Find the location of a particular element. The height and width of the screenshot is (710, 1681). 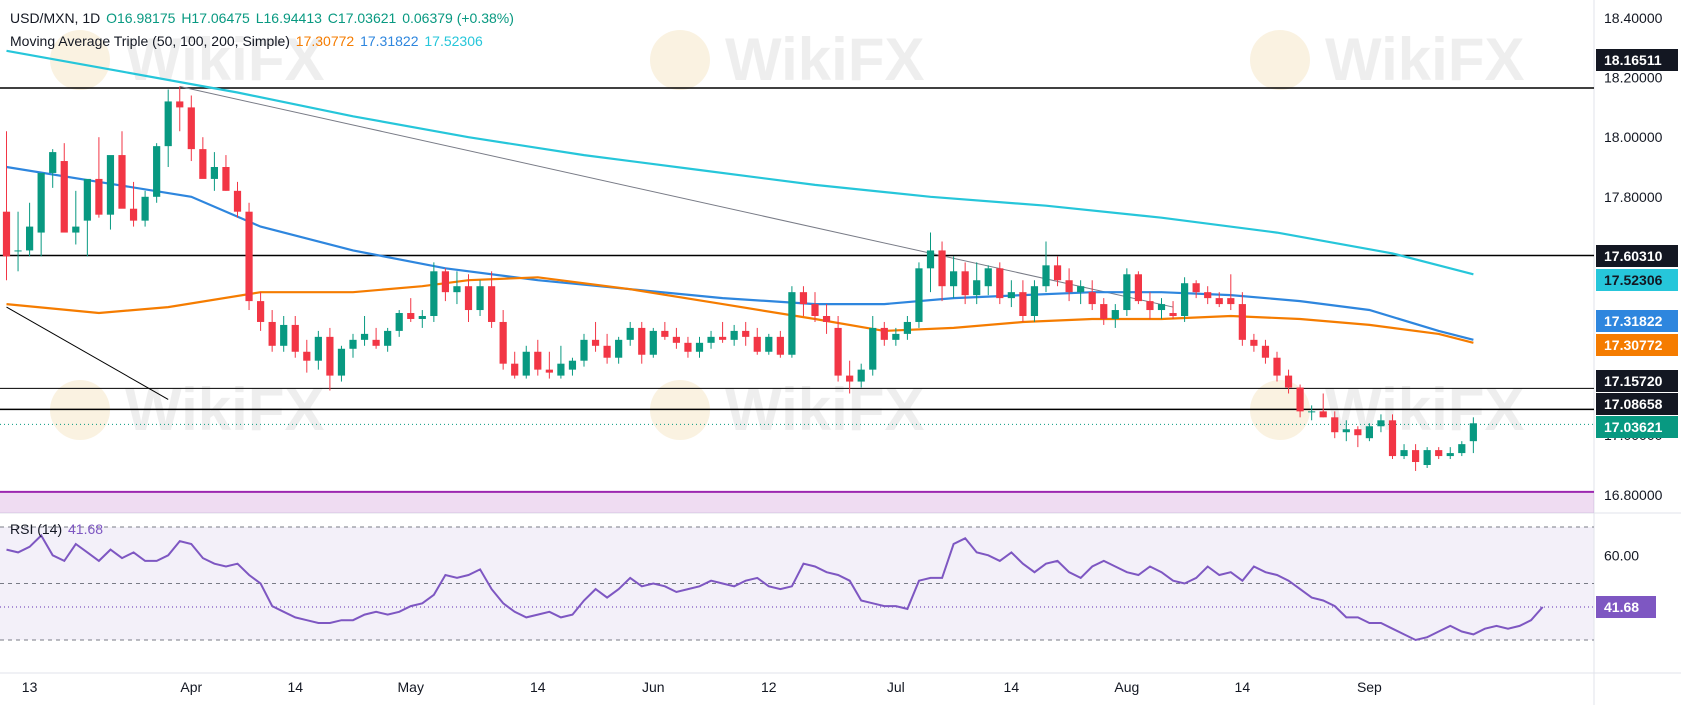

ma100-value: 17.31822 is located at coordinates (389, 41).